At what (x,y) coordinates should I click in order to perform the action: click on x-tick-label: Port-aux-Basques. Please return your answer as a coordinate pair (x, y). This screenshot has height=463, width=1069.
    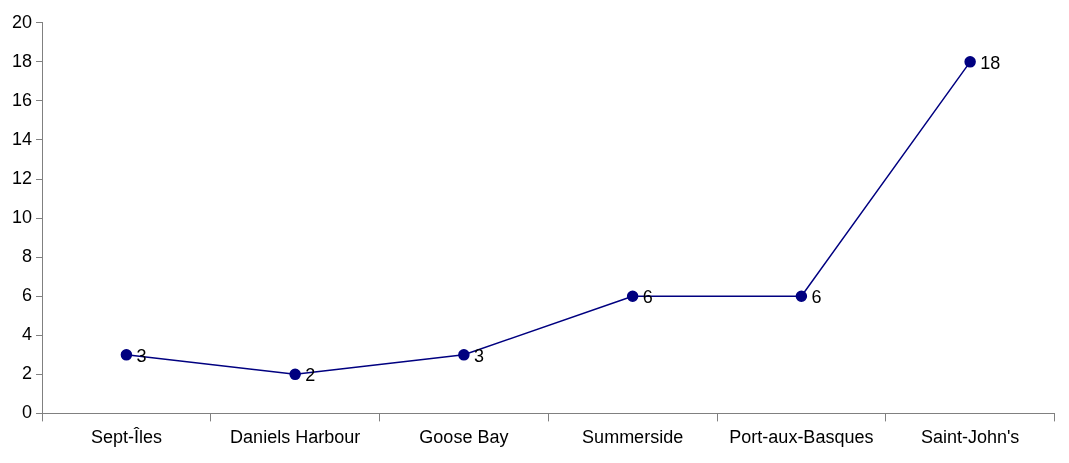
    Looking at the image, I should click on (801, 437).